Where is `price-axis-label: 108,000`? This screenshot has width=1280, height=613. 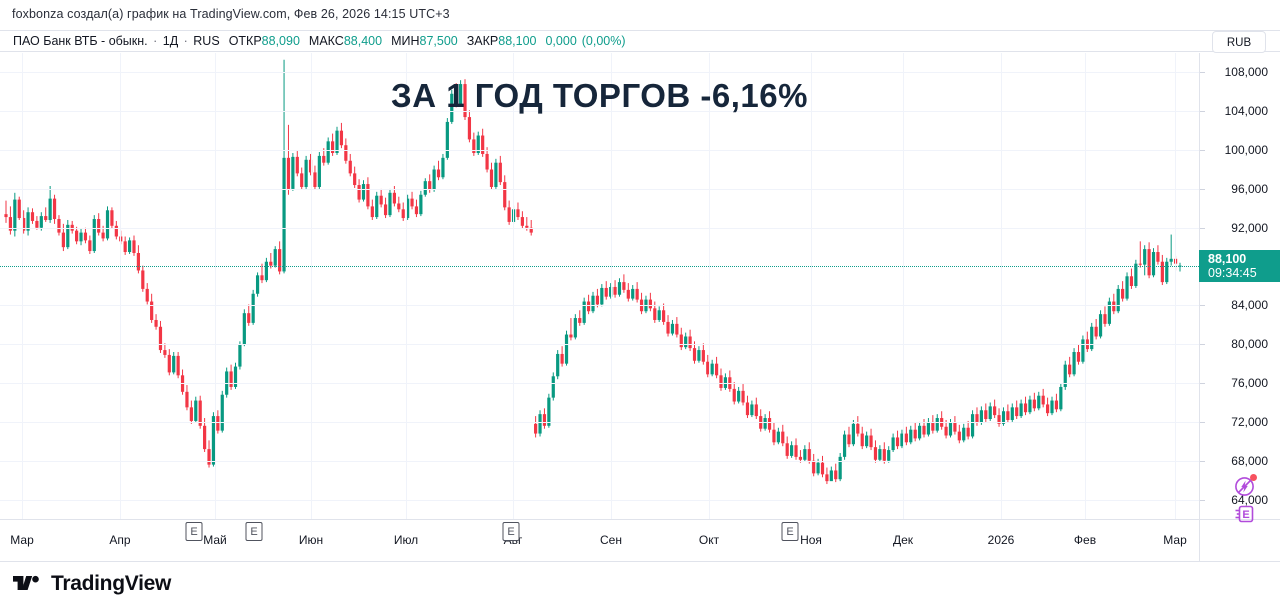 price-axis-label: 108,000 is located at coordinates (1246, 72).